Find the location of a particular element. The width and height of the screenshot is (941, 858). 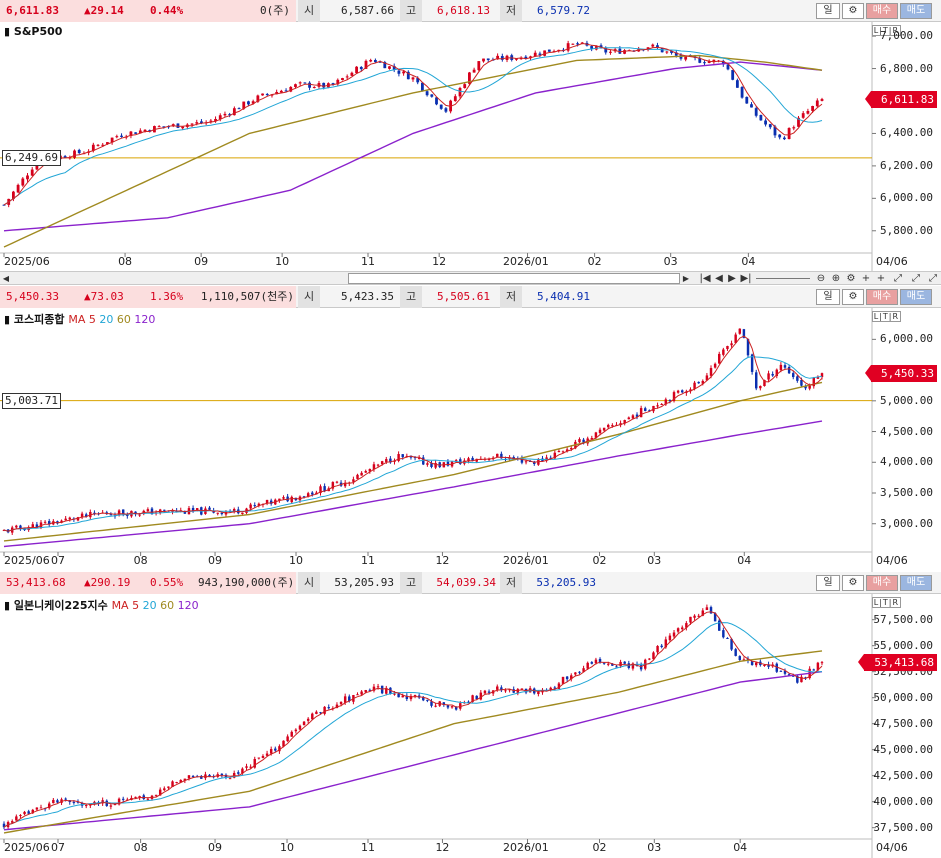

x-tick-label: 10 is located at coordinates (282, 261).